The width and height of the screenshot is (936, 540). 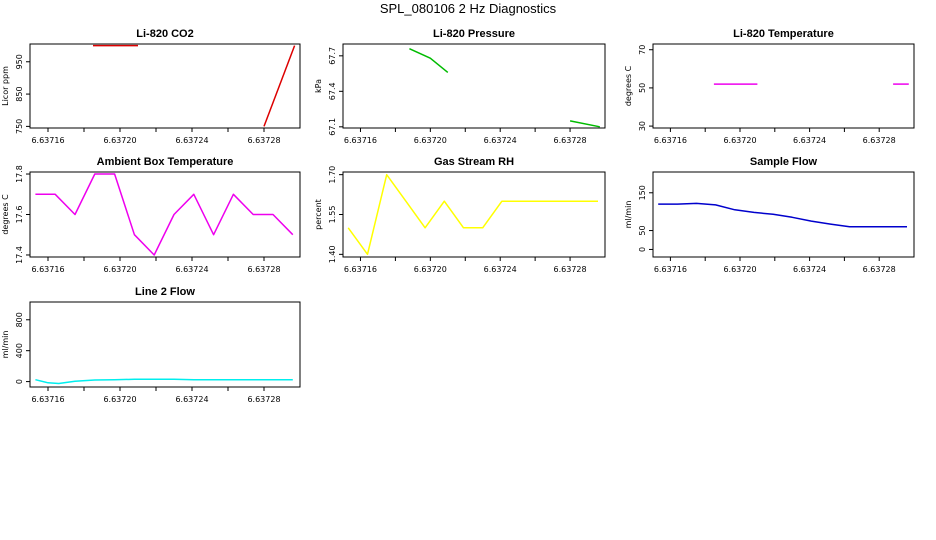 I want to click on y-tick-label: 67.4, so click(x=332, y=91).